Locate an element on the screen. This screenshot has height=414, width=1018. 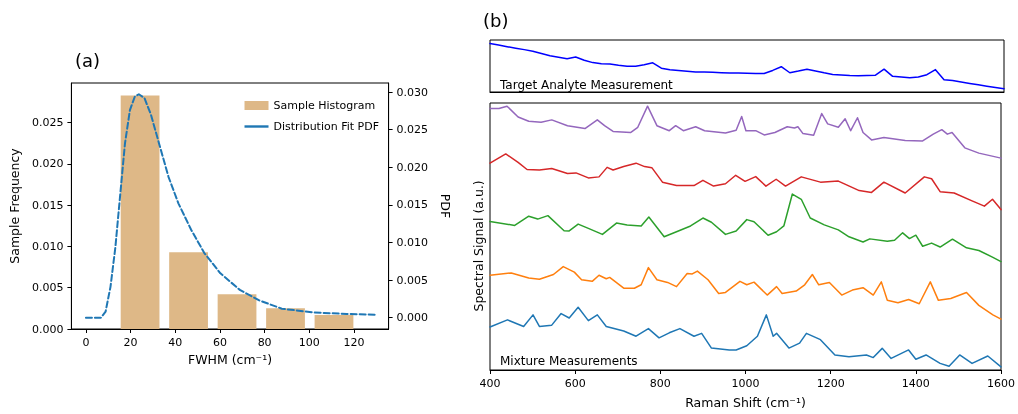
x-tick-label: 1400 is located at coordinates (915, 383).